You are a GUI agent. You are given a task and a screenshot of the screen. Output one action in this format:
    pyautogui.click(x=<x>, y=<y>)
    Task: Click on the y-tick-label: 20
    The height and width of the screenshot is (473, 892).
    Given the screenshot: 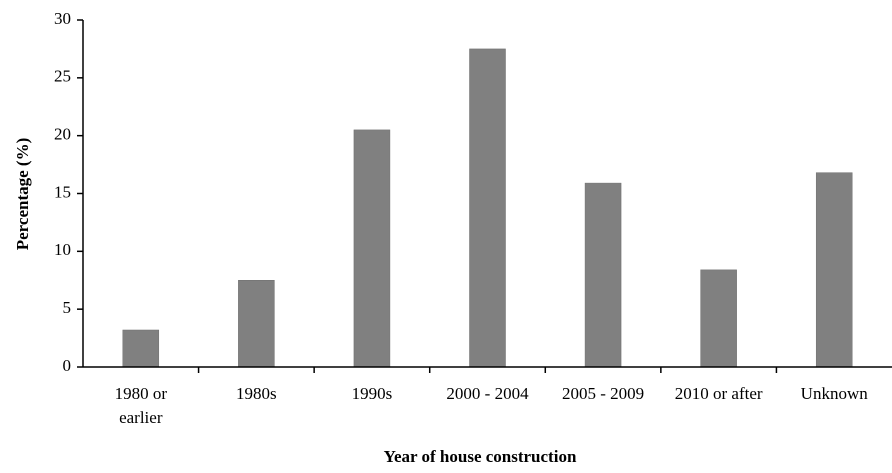 What is the action you would take?
    pyautogui.click(x=62, y=134)
    